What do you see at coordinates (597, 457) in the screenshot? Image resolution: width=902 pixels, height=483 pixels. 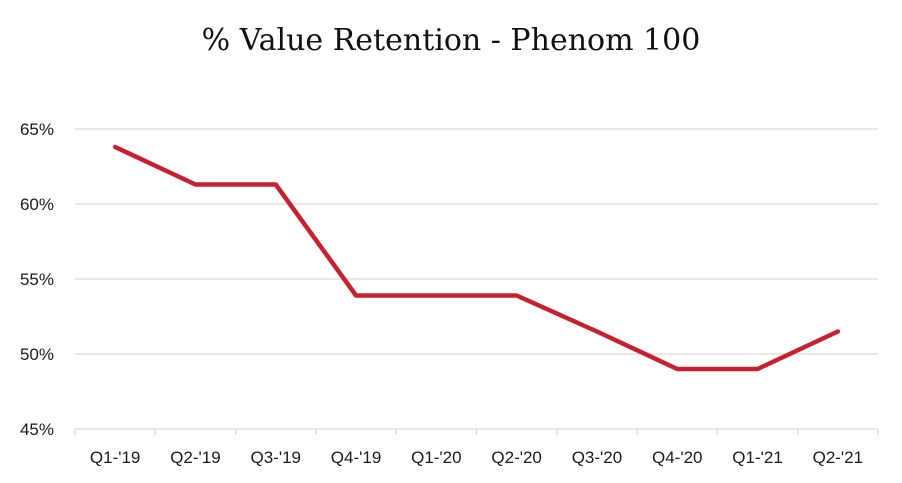 I see `x-tick-label: Q3-'20` at bounding box center [597, 457].